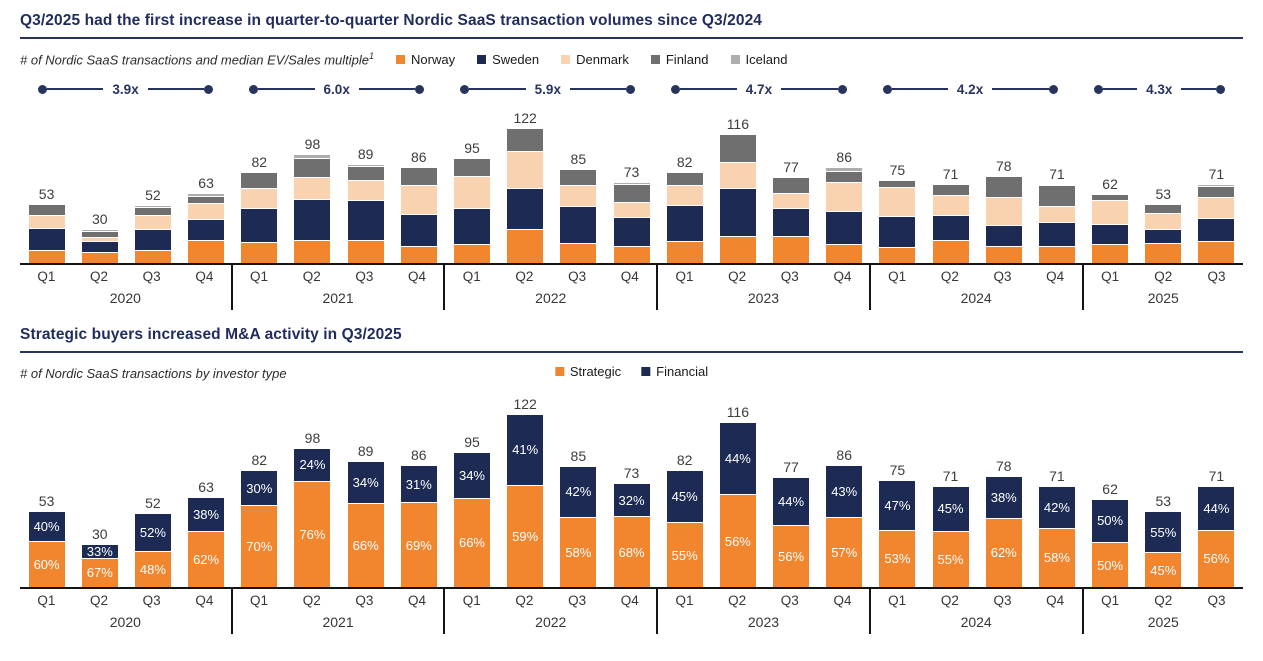 This screenshot has height=661, width=1263. Describe the element at coordinates (738, 124) in the screenshot. I see `bar-total-label: 116` at that location.